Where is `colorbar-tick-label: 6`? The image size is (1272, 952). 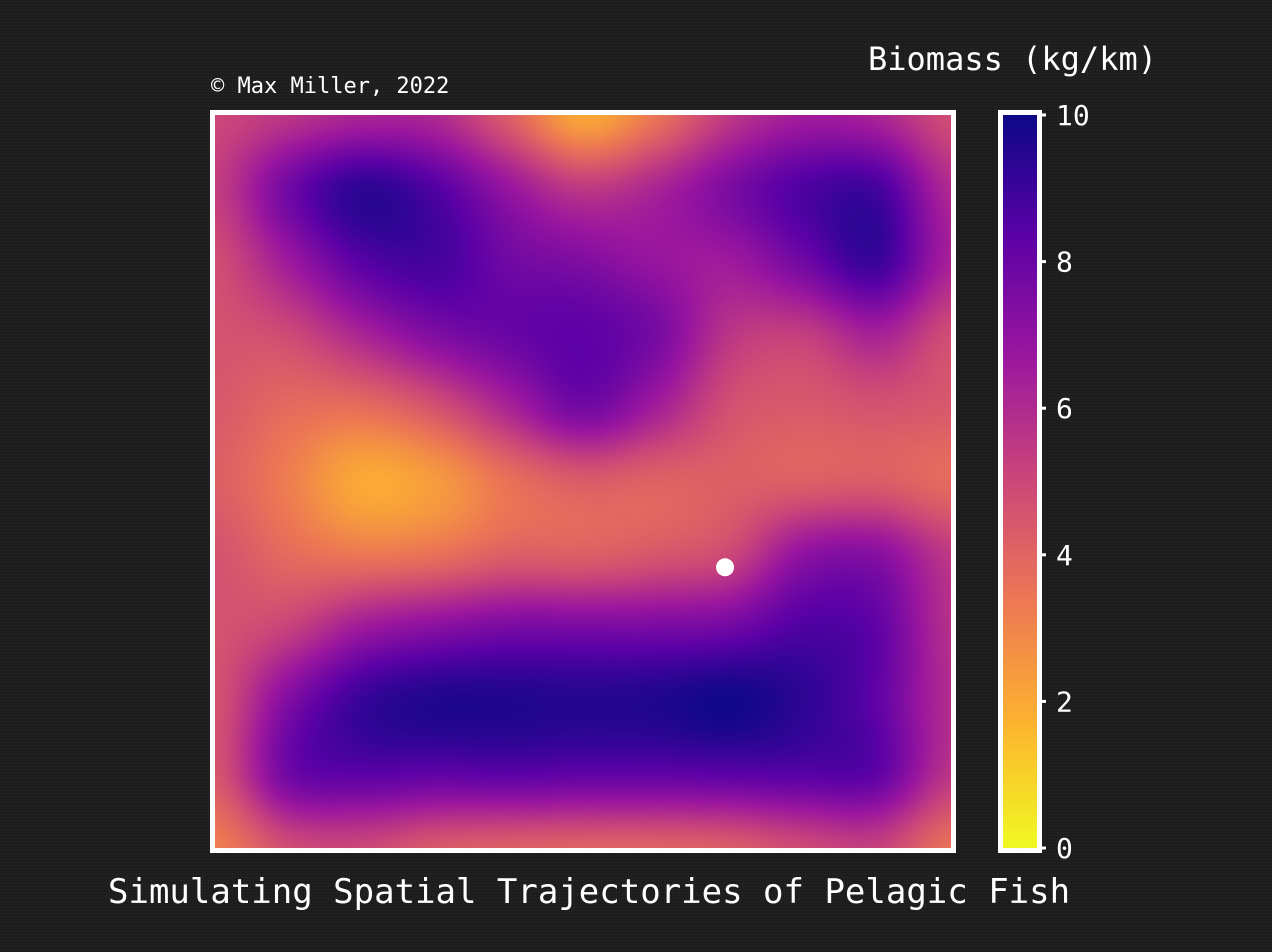 colorbar-tick-label: 6 is located at coordinates (1064, 408).